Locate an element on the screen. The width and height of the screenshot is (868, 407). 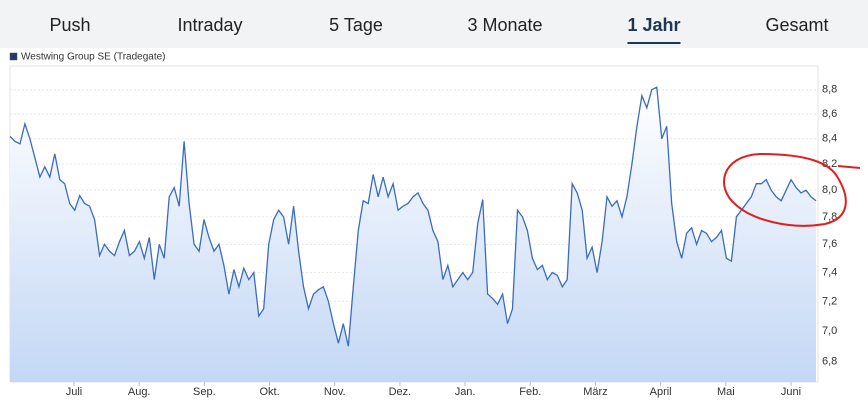
x-tick-label: Feb. is located at coordinates (530, 392).